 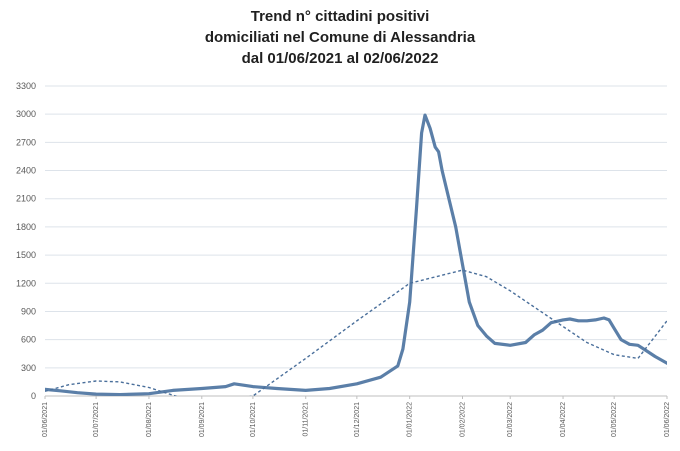 I want to click on chart-title-line-2: domiciliati nel Comune di Alessandria, so click(x=340, y=37).